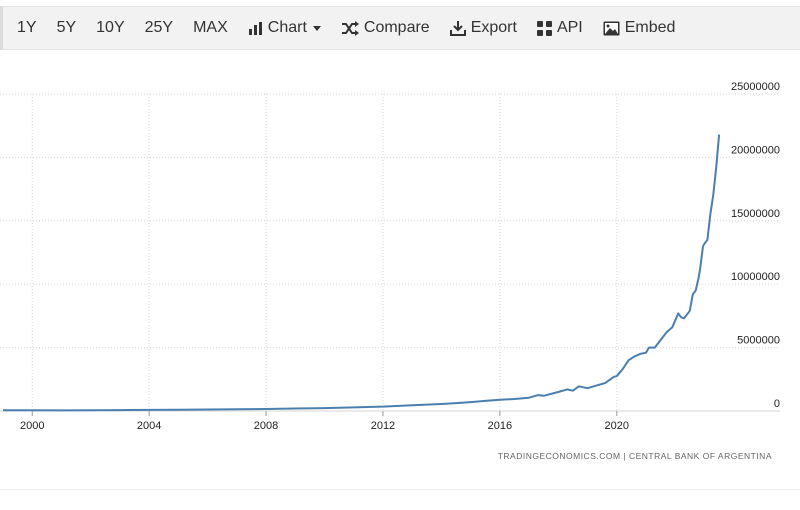  I want to click on x-axis: 2000 2004 2008 2012 2016 2020, so click(324, 421).